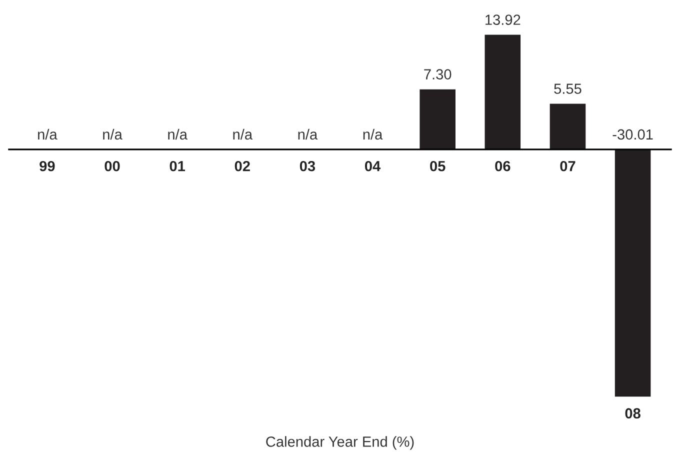  I want to click on x-tick-label: 02, so click(242, 166).